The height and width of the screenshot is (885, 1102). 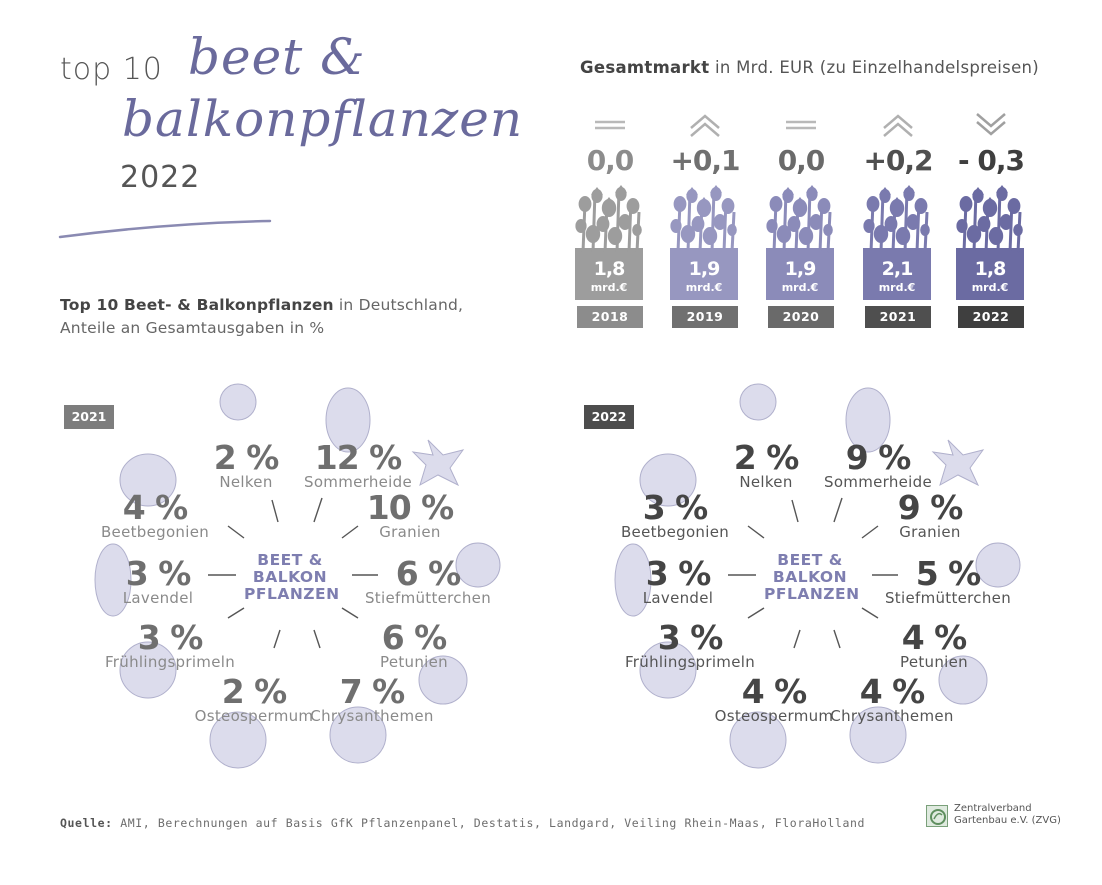 I want to click on share-item: 4 % Beetbegonien, so click(x=155, y=514).